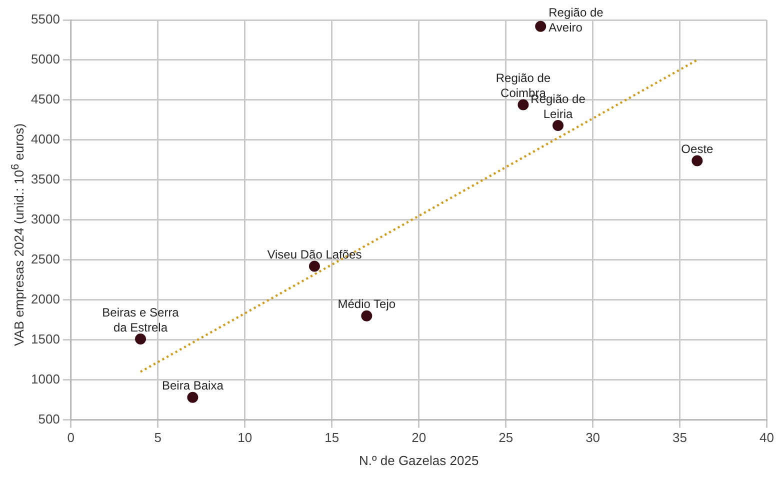 Image resolution: width=777 pixels, height=477 pixels. Describe the element at coordinates (576, 20) in the screenshot. I see `series-label: Região de Aveiro` at that location.